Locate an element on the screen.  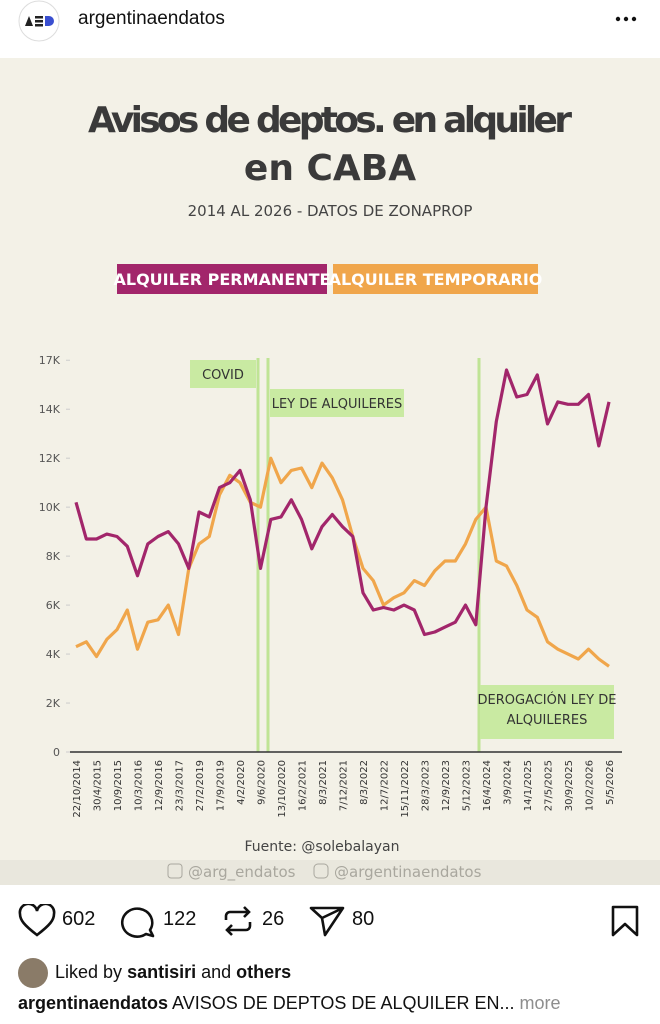
x-tick-label: 8/3/2021 is located at coordinates (323, 782).